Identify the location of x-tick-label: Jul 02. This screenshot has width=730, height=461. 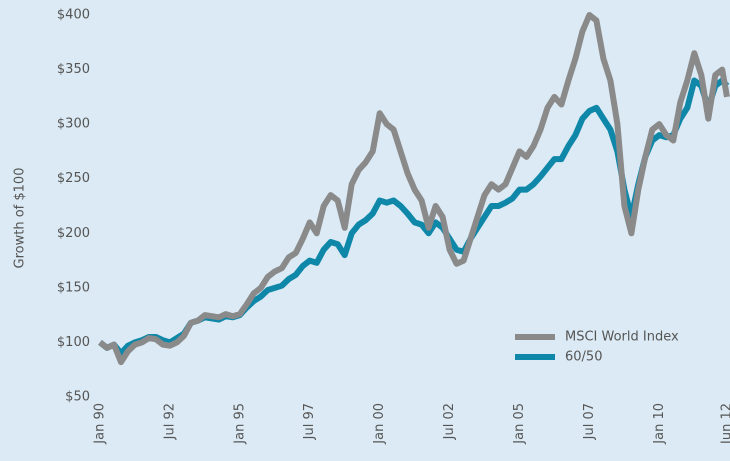
(449, 421).